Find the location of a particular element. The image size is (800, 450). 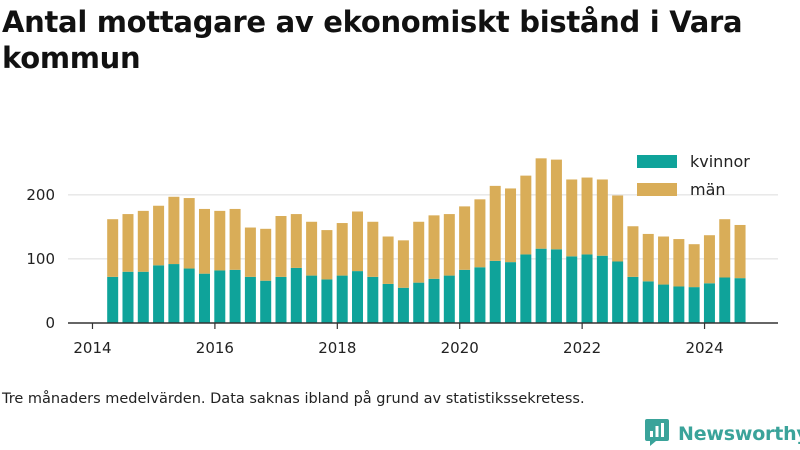

y-tick-label: 200 is located at coordinates (40, 195).